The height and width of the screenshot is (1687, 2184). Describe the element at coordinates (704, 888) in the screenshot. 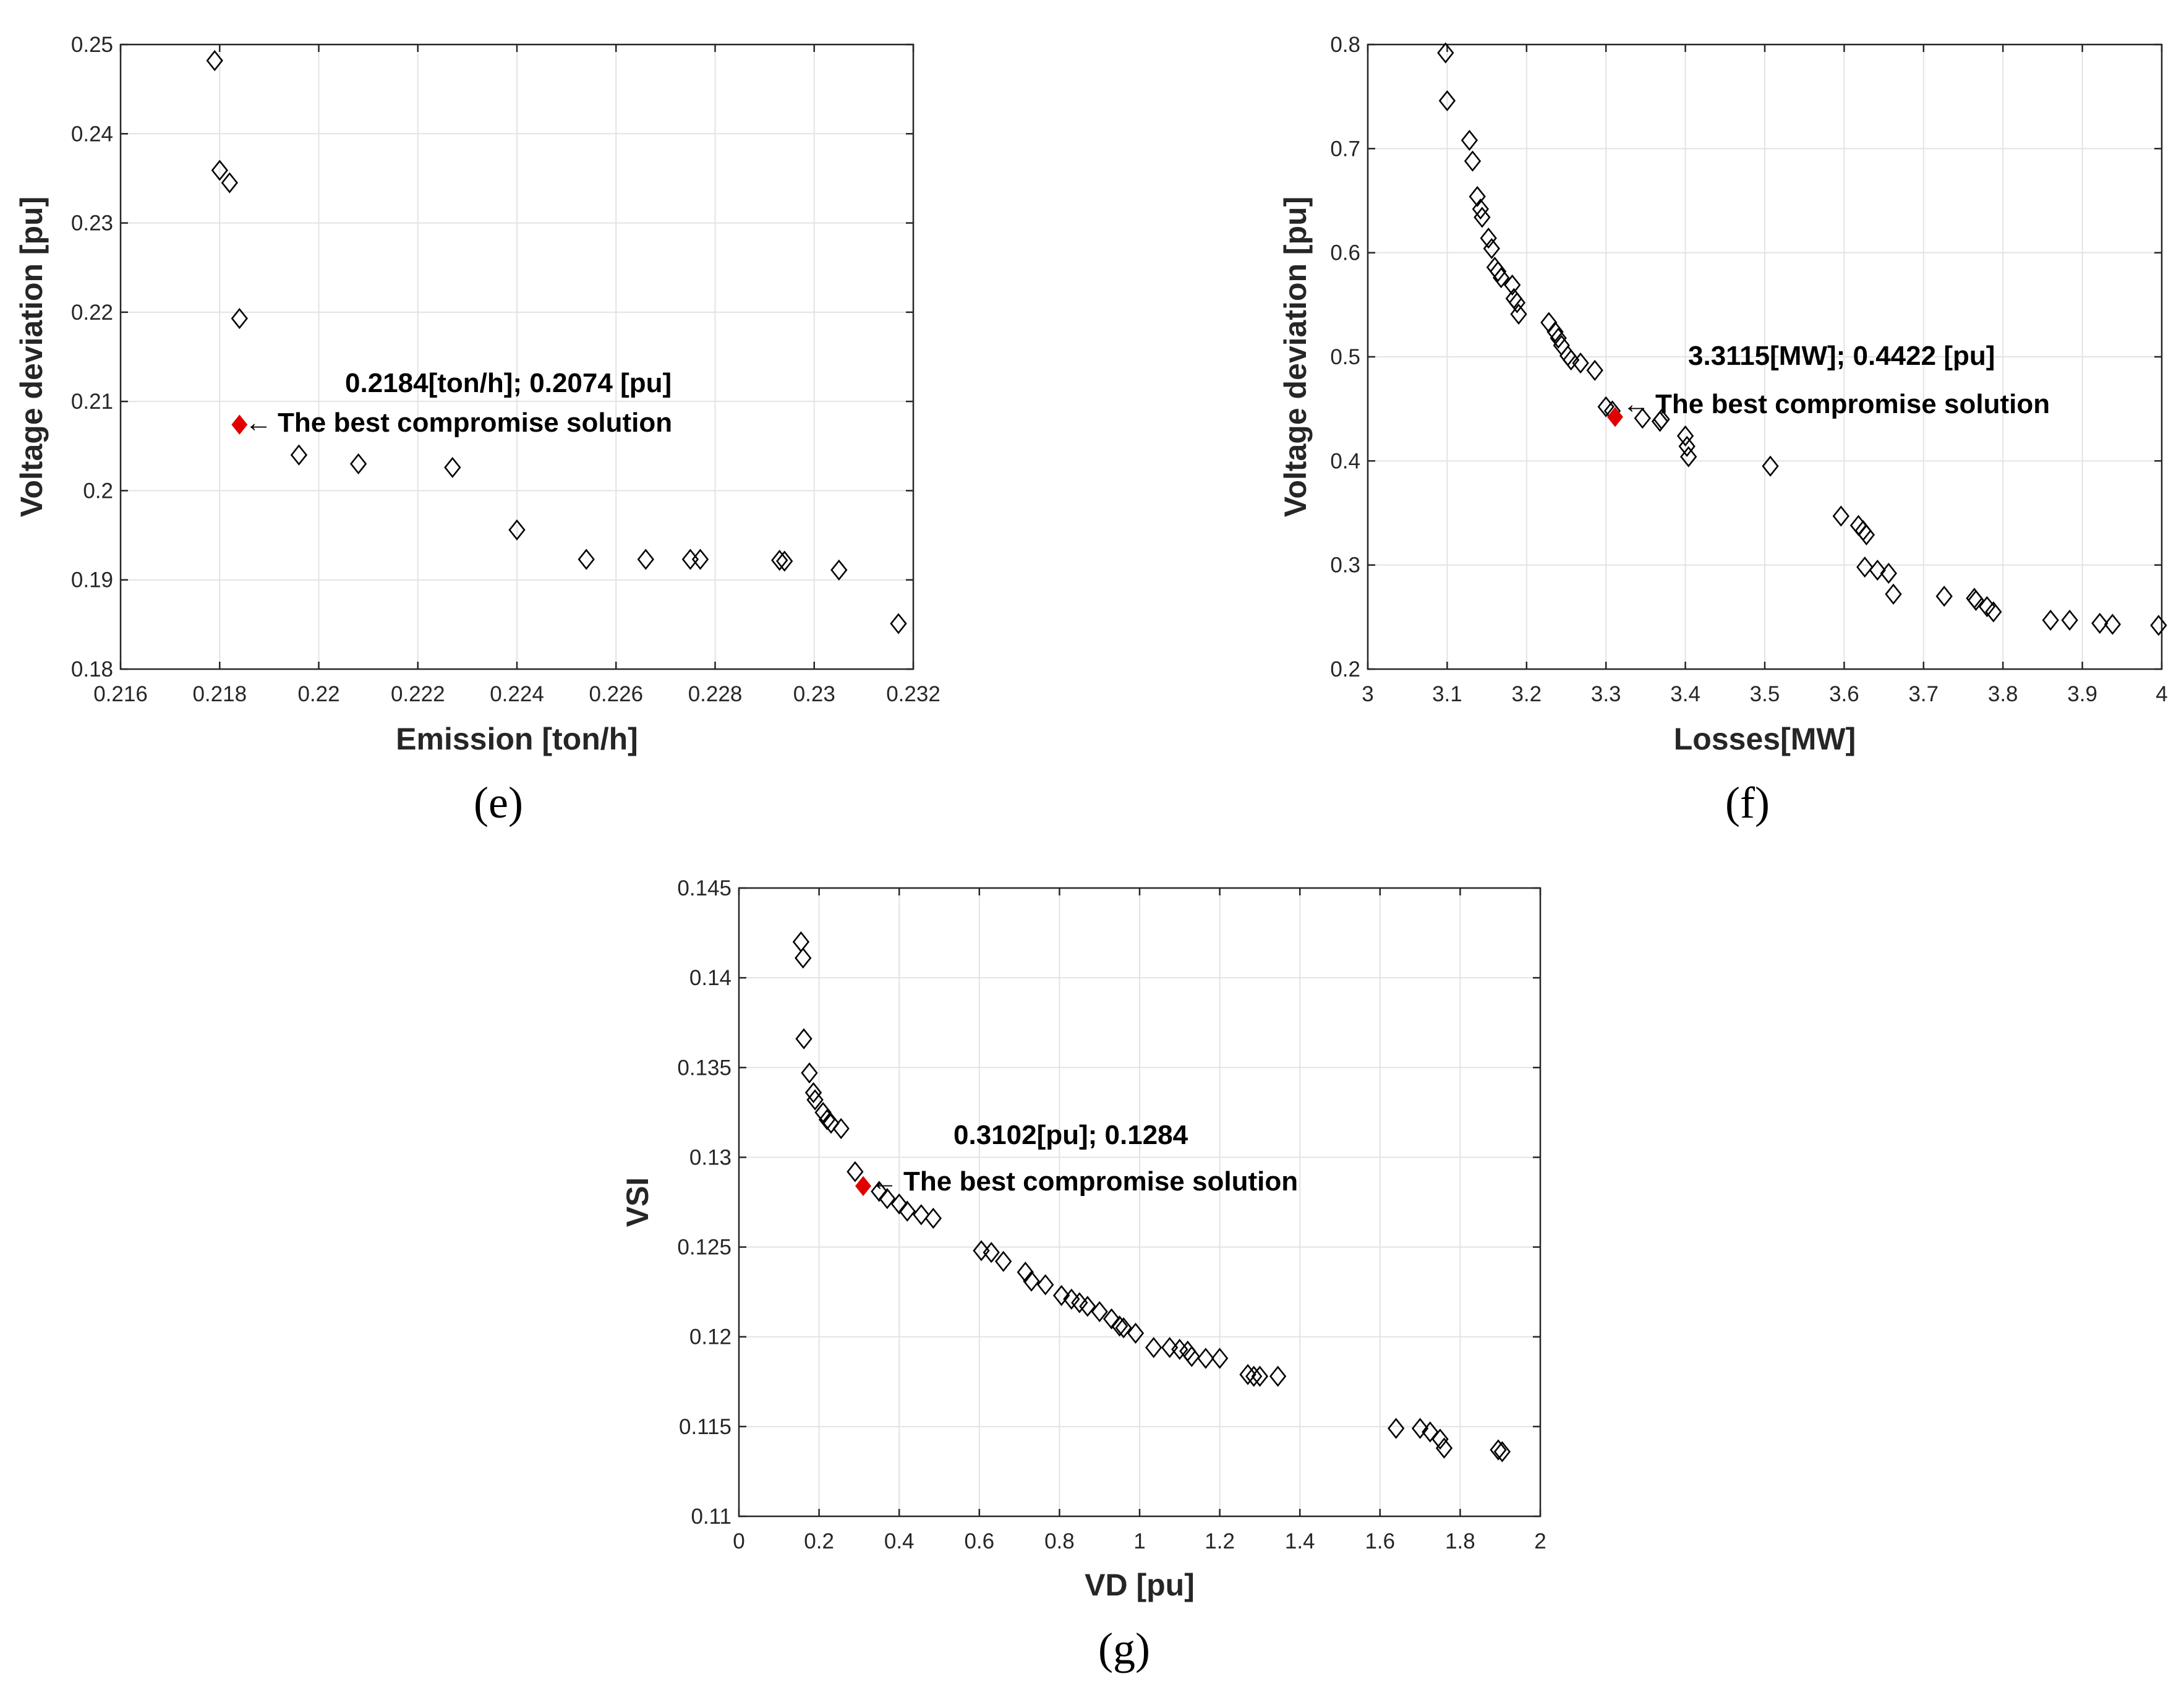

I see `panel-g-y-tick-label: 0.145` at that location.